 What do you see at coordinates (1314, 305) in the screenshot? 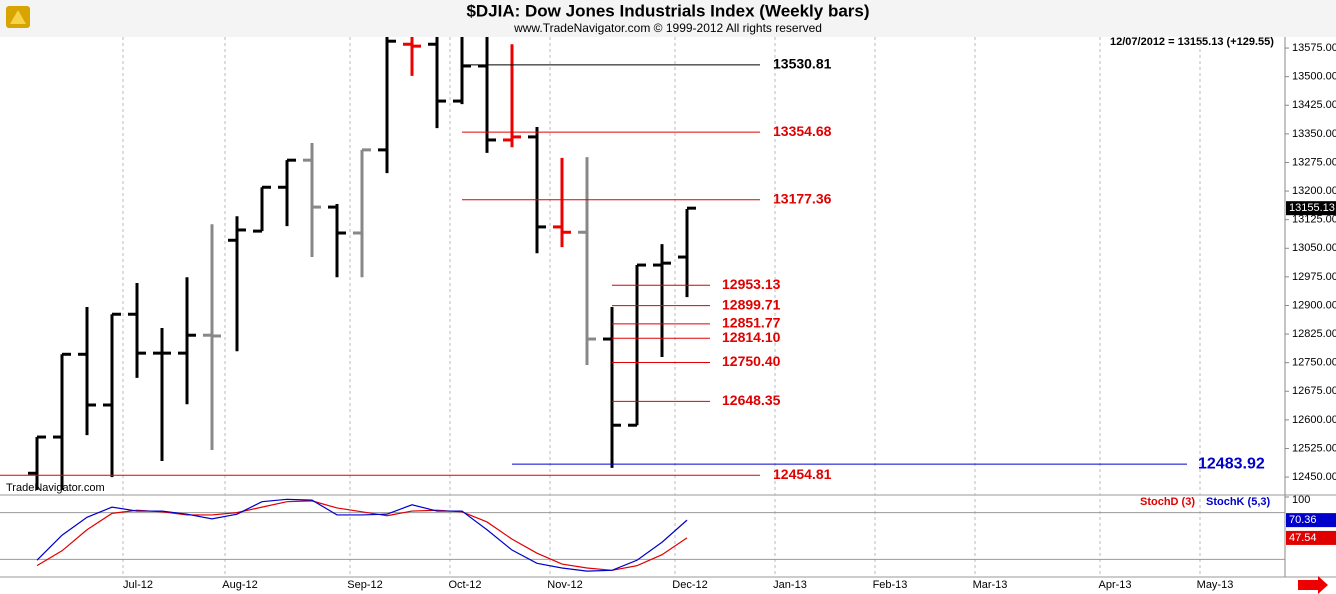
I see `y-tick-label: 12900.00` at bounding box center [1314, 305].